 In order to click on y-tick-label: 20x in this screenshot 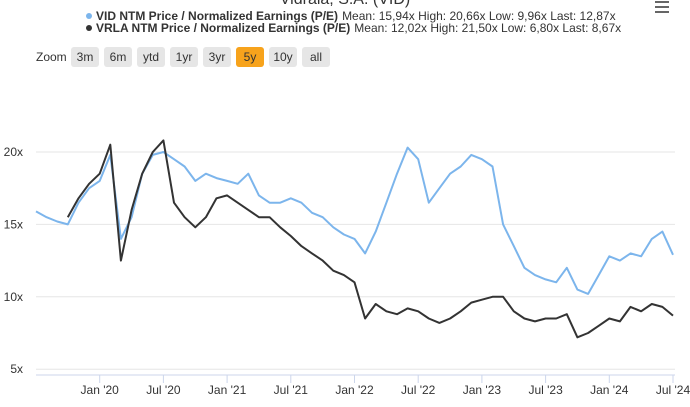, I will do `click(13, 152)`.